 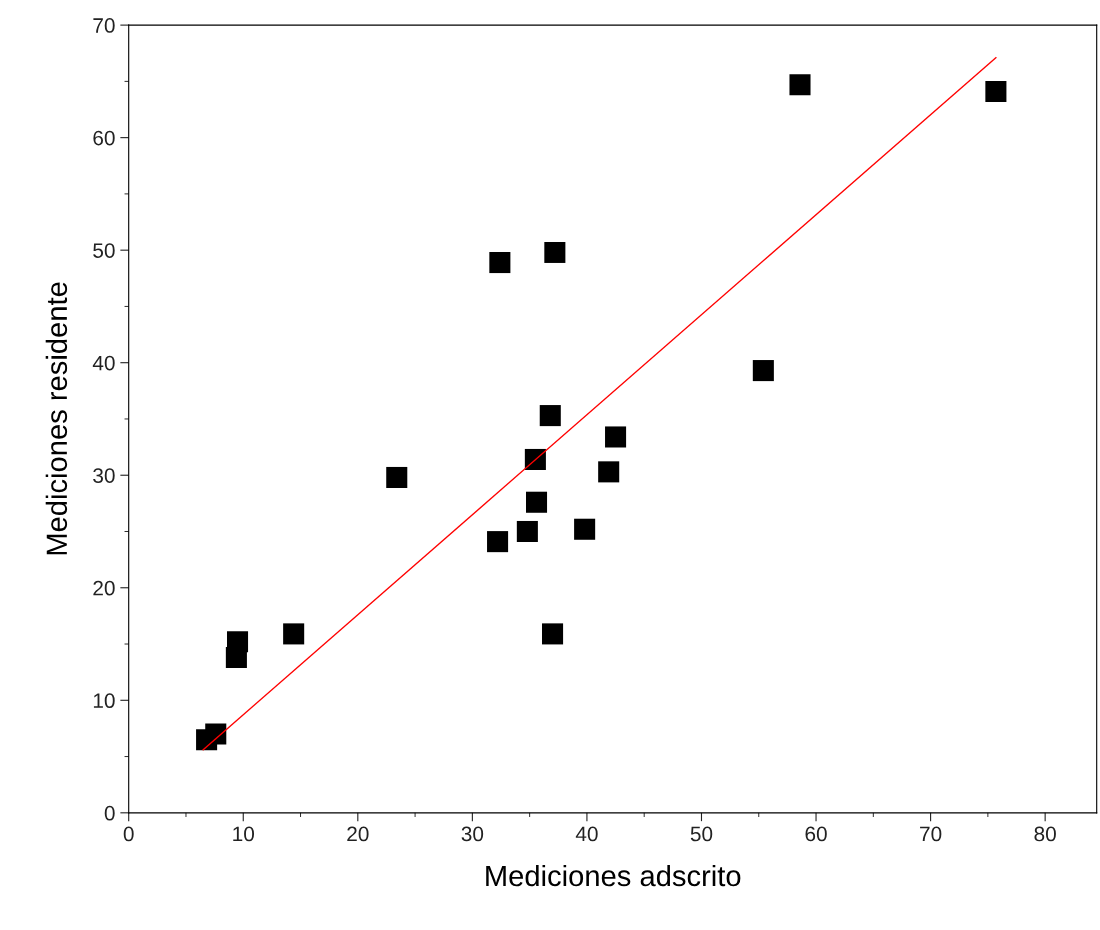 I want to click on y-tick-label: 0, so click(x=109, y=813).